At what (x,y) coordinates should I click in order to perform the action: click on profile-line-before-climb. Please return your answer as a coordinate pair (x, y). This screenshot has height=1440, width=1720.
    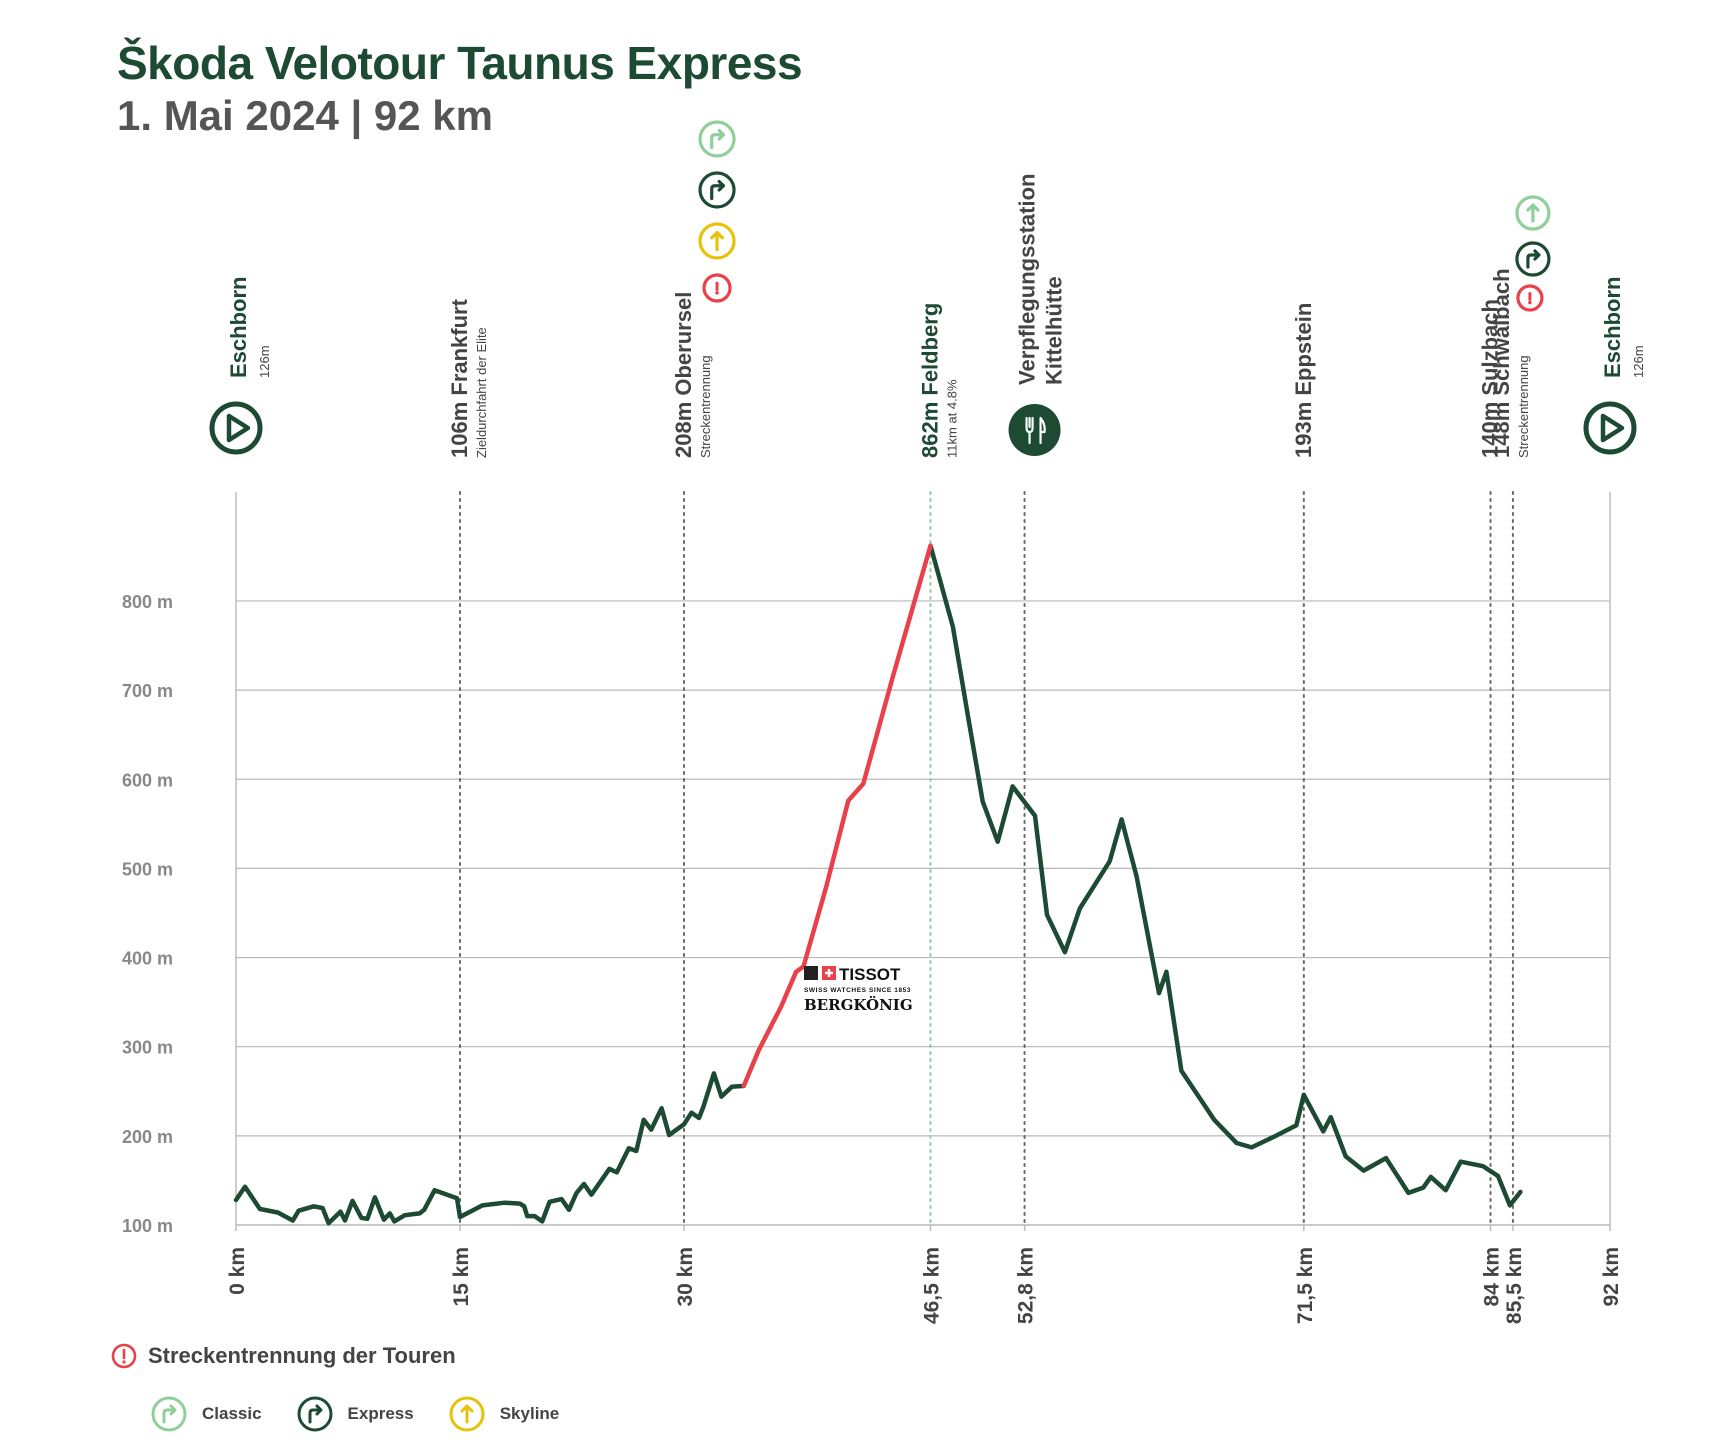
    Looking at the image, I should click on (490, 1148).